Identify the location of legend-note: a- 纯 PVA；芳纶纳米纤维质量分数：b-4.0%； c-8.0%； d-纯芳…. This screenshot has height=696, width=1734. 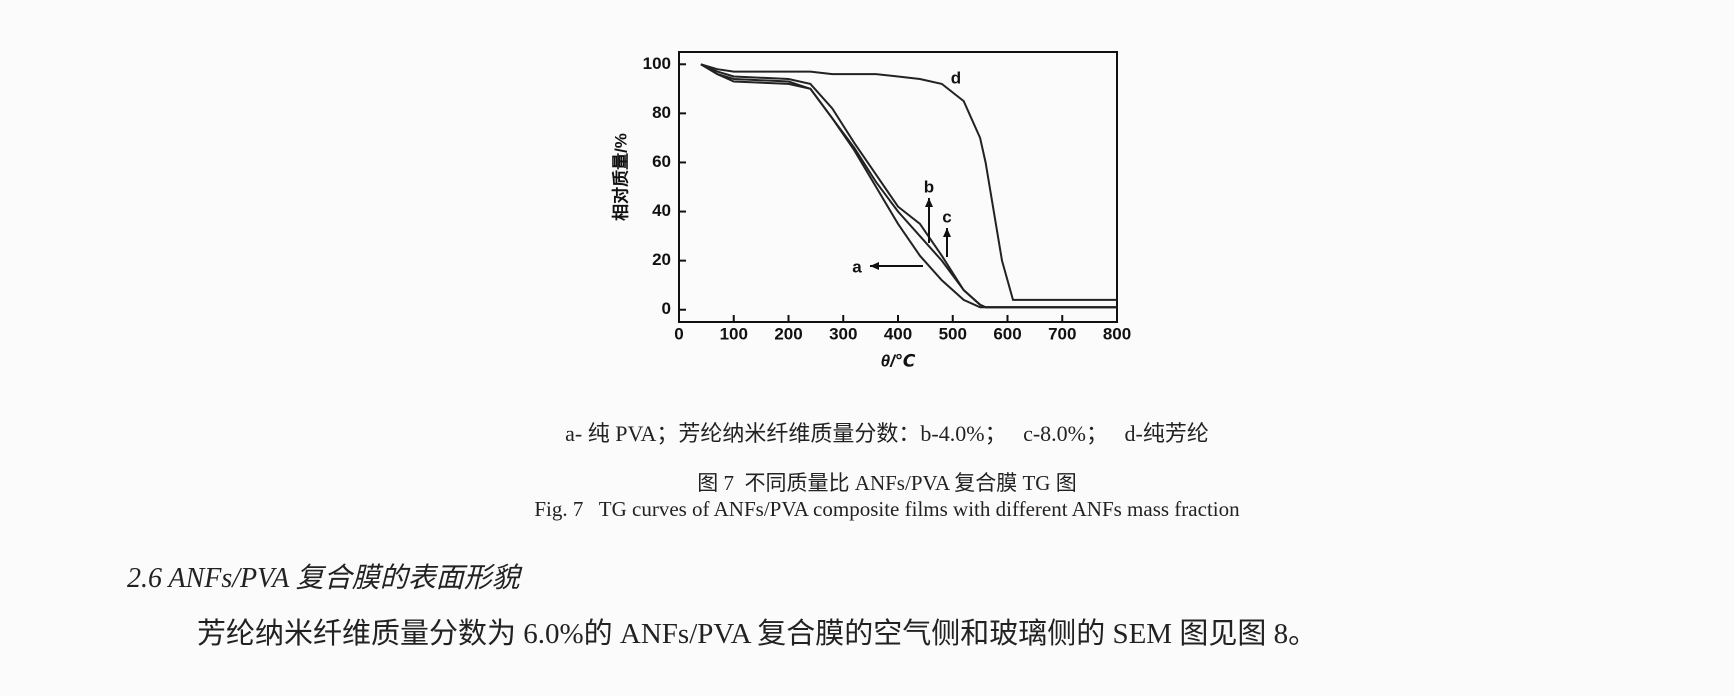
(887, 433).